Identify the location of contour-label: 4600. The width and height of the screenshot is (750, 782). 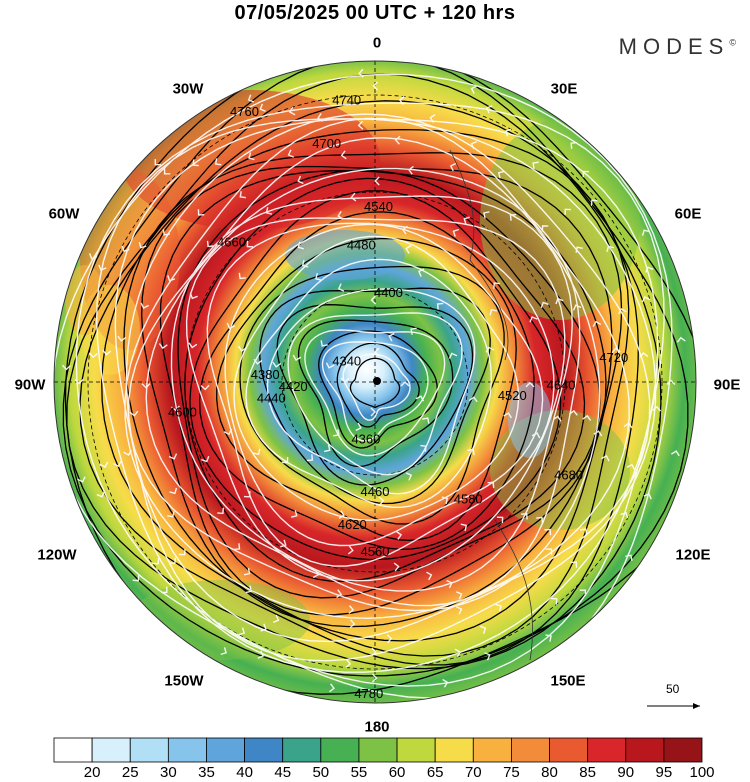
(182, 412).